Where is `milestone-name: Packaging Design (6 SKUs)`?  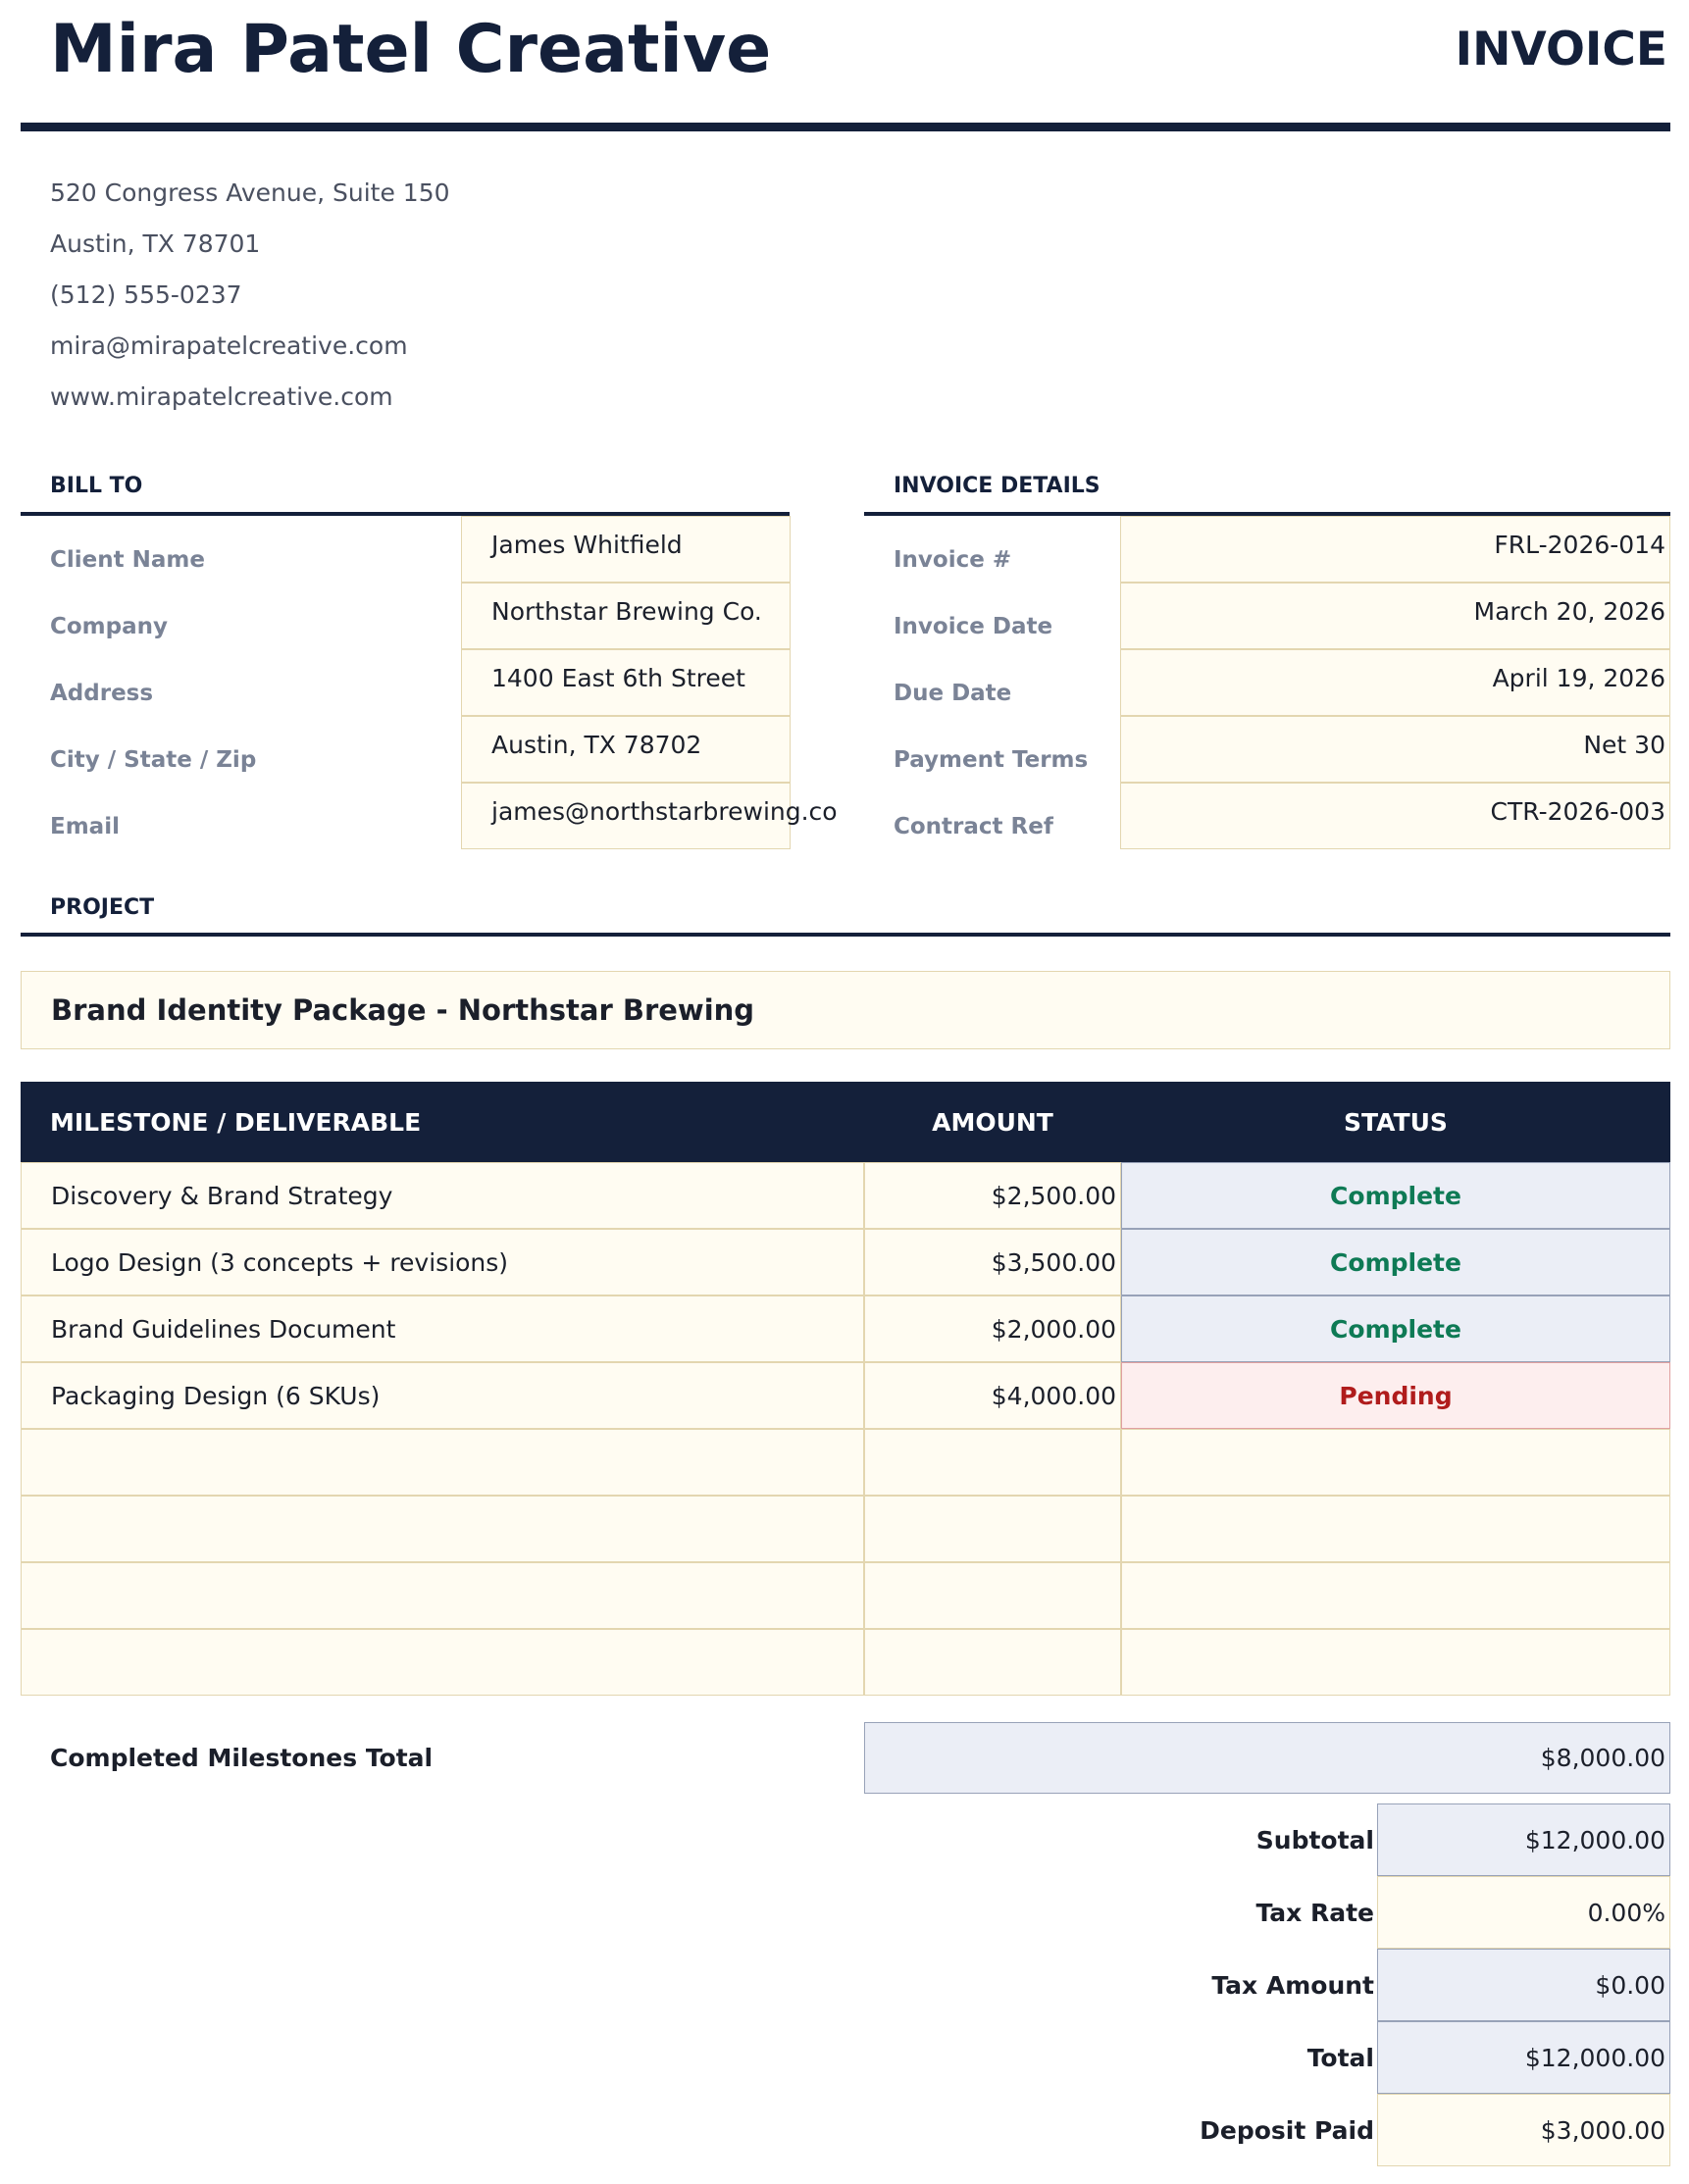
milestone-name: Packaging Design (6 SKUs) is located at coordinates (443, 1395).